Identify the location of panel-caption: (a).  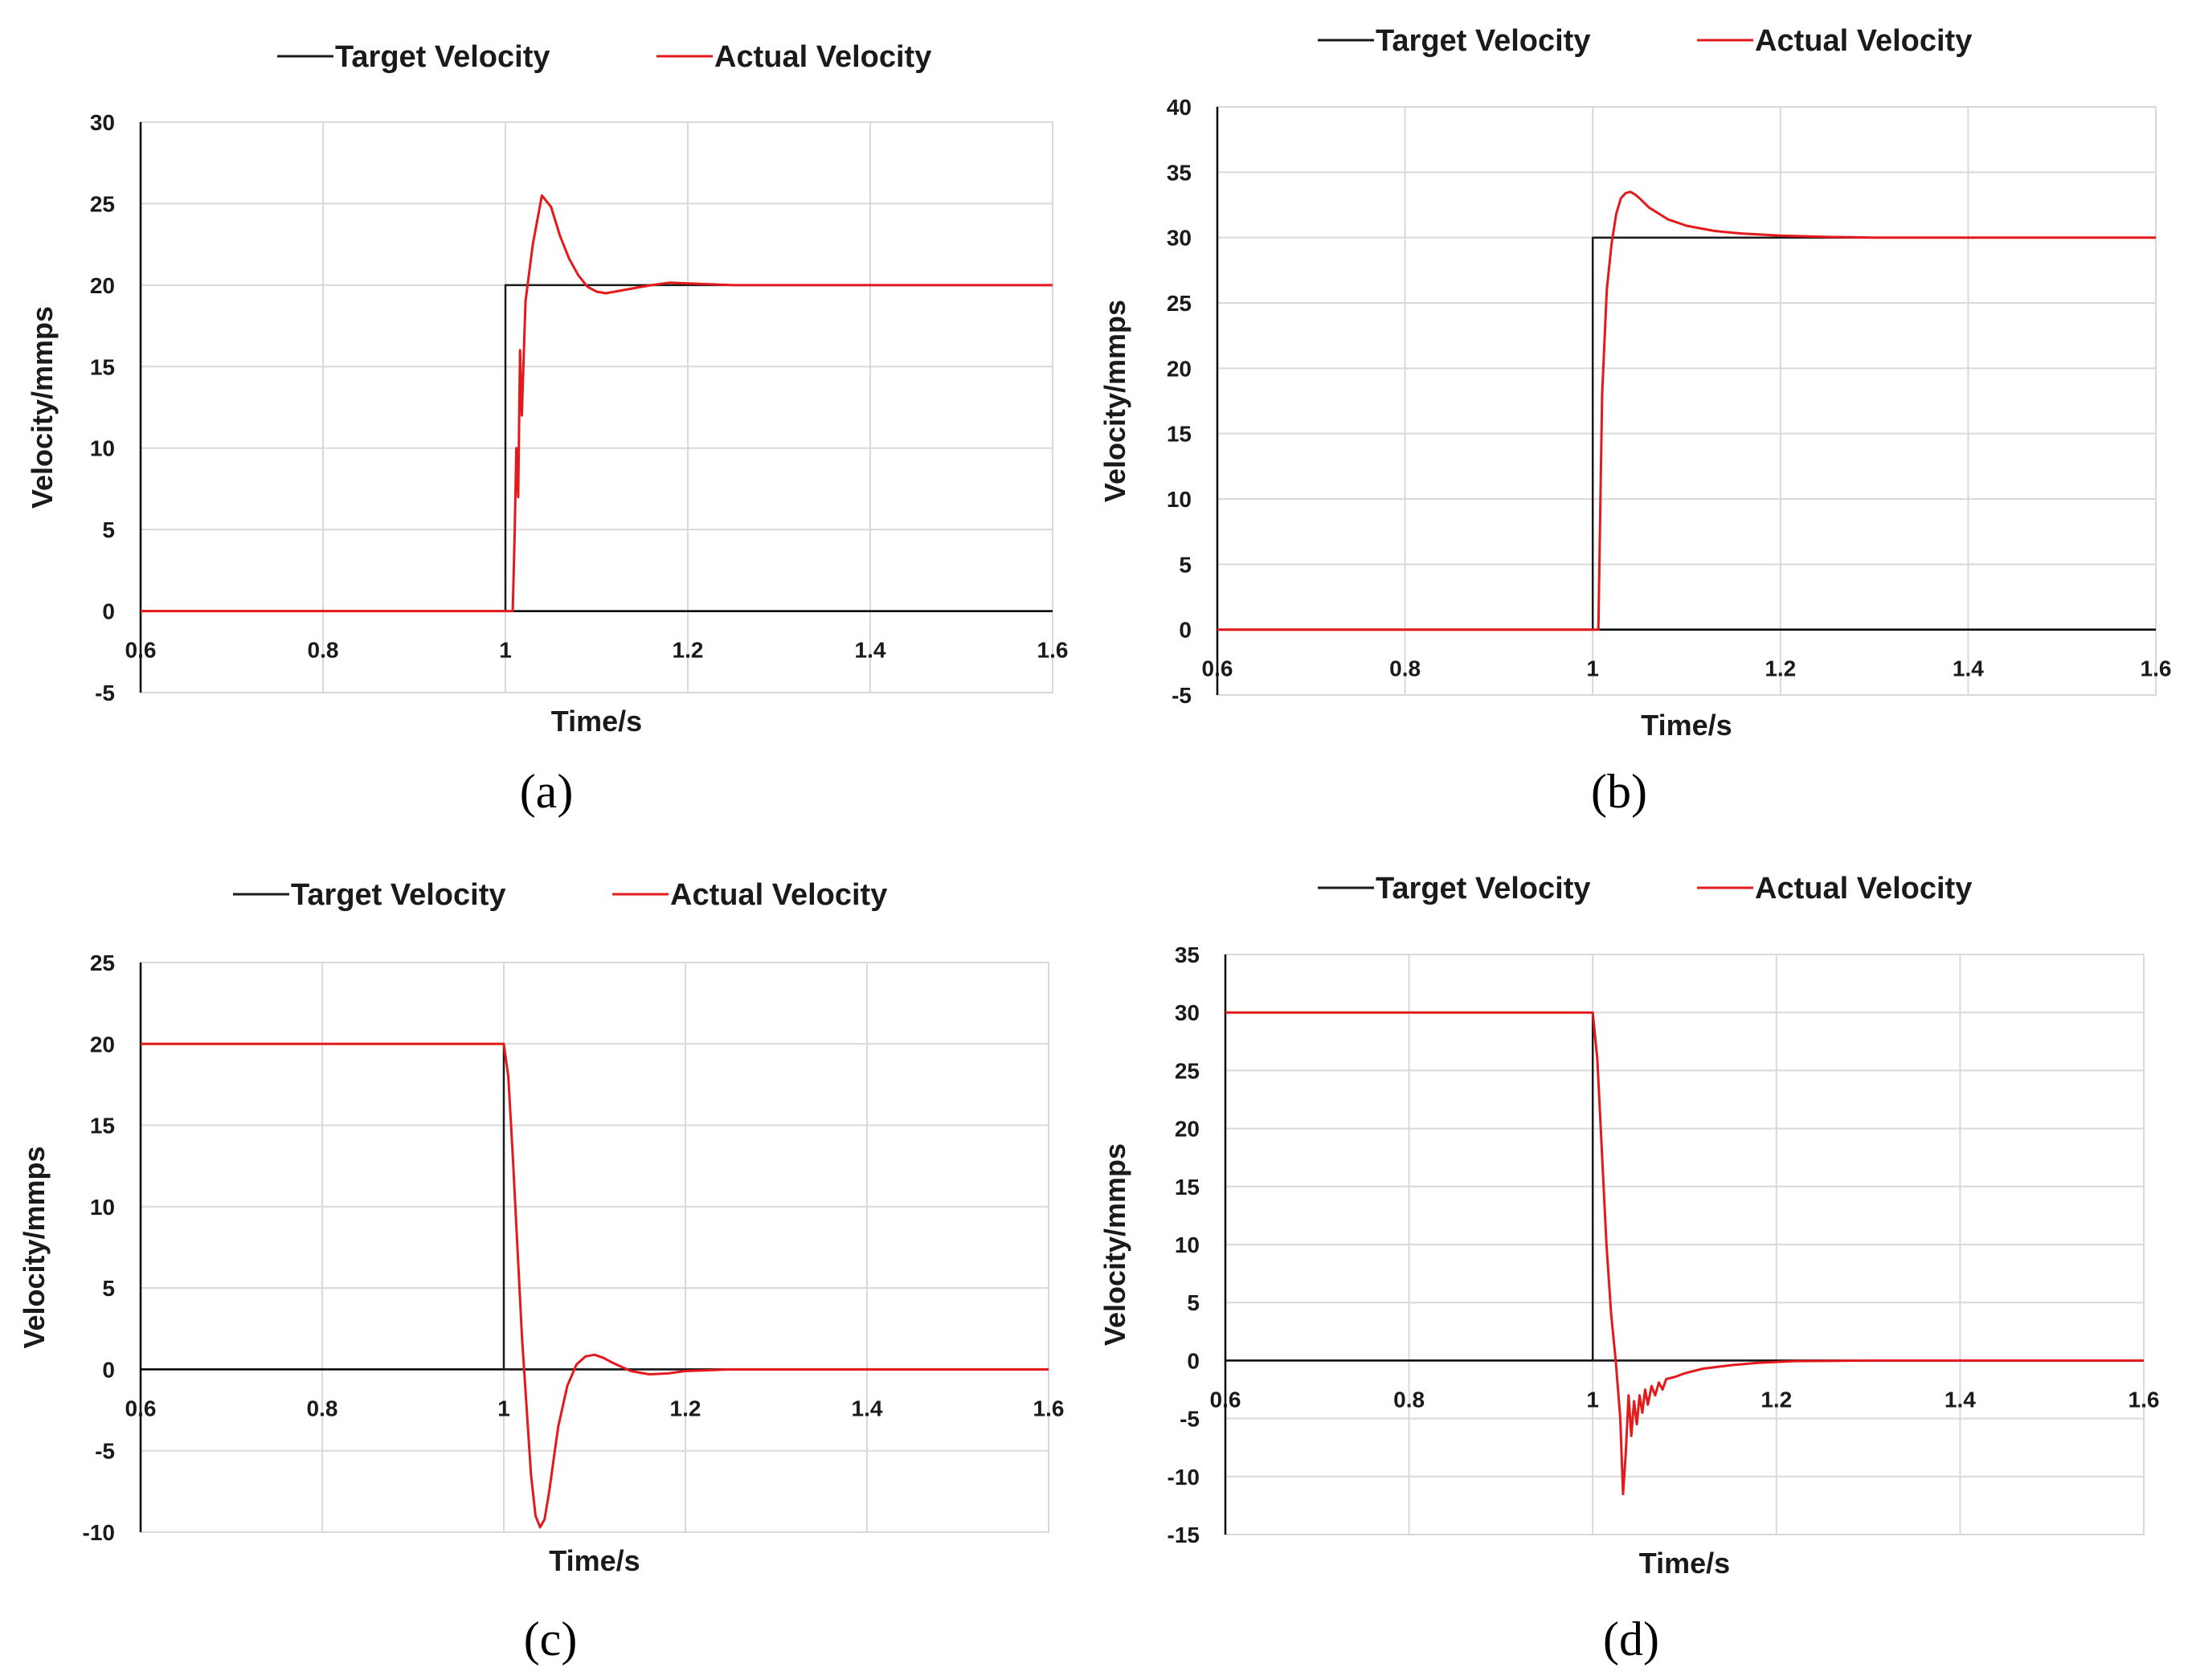
(547, 791).